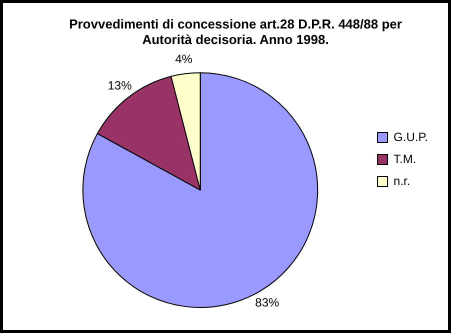 The image size is (451, 333). What do you see at coordinates (411, 137) in the screenshot?
I see `legend-label: G.U.P.` at bounding box center [411, 137].